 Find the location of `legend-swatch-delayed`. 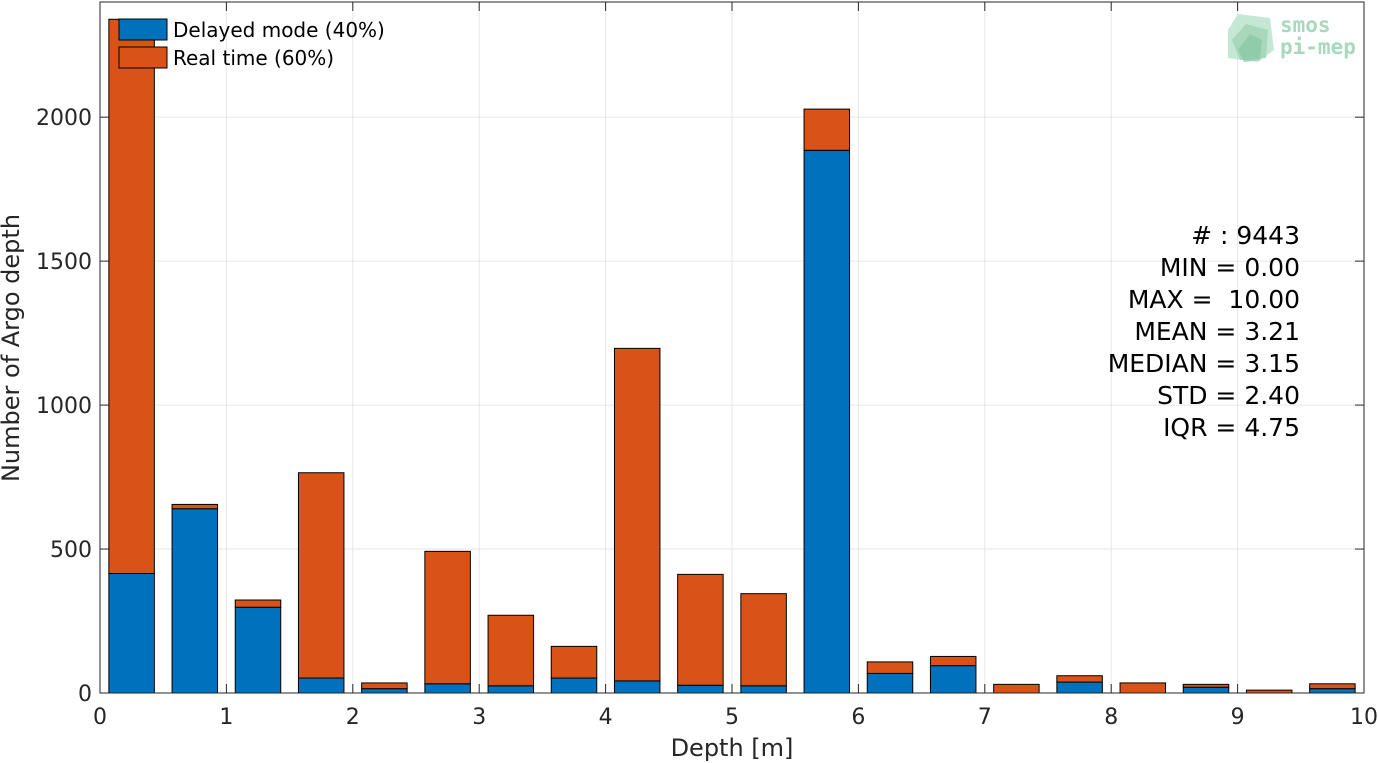

legend-swatch-delayed is located at coordinates (143, 29).